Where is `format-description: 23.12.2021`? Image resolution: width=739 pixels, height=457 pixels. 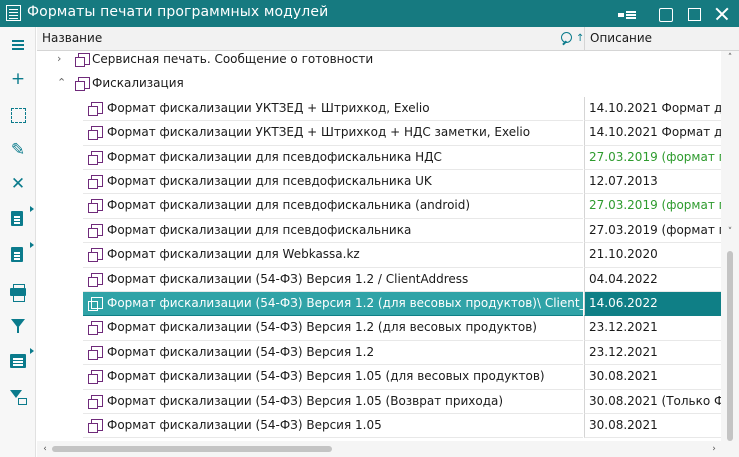
format-description: 23.12.2021 is located at coordinates (623, 351).